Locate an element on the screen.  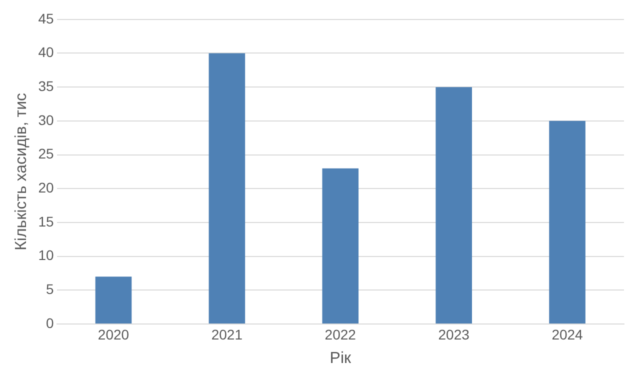
y-tick-label: 45 is located at coordinates (46, 18).